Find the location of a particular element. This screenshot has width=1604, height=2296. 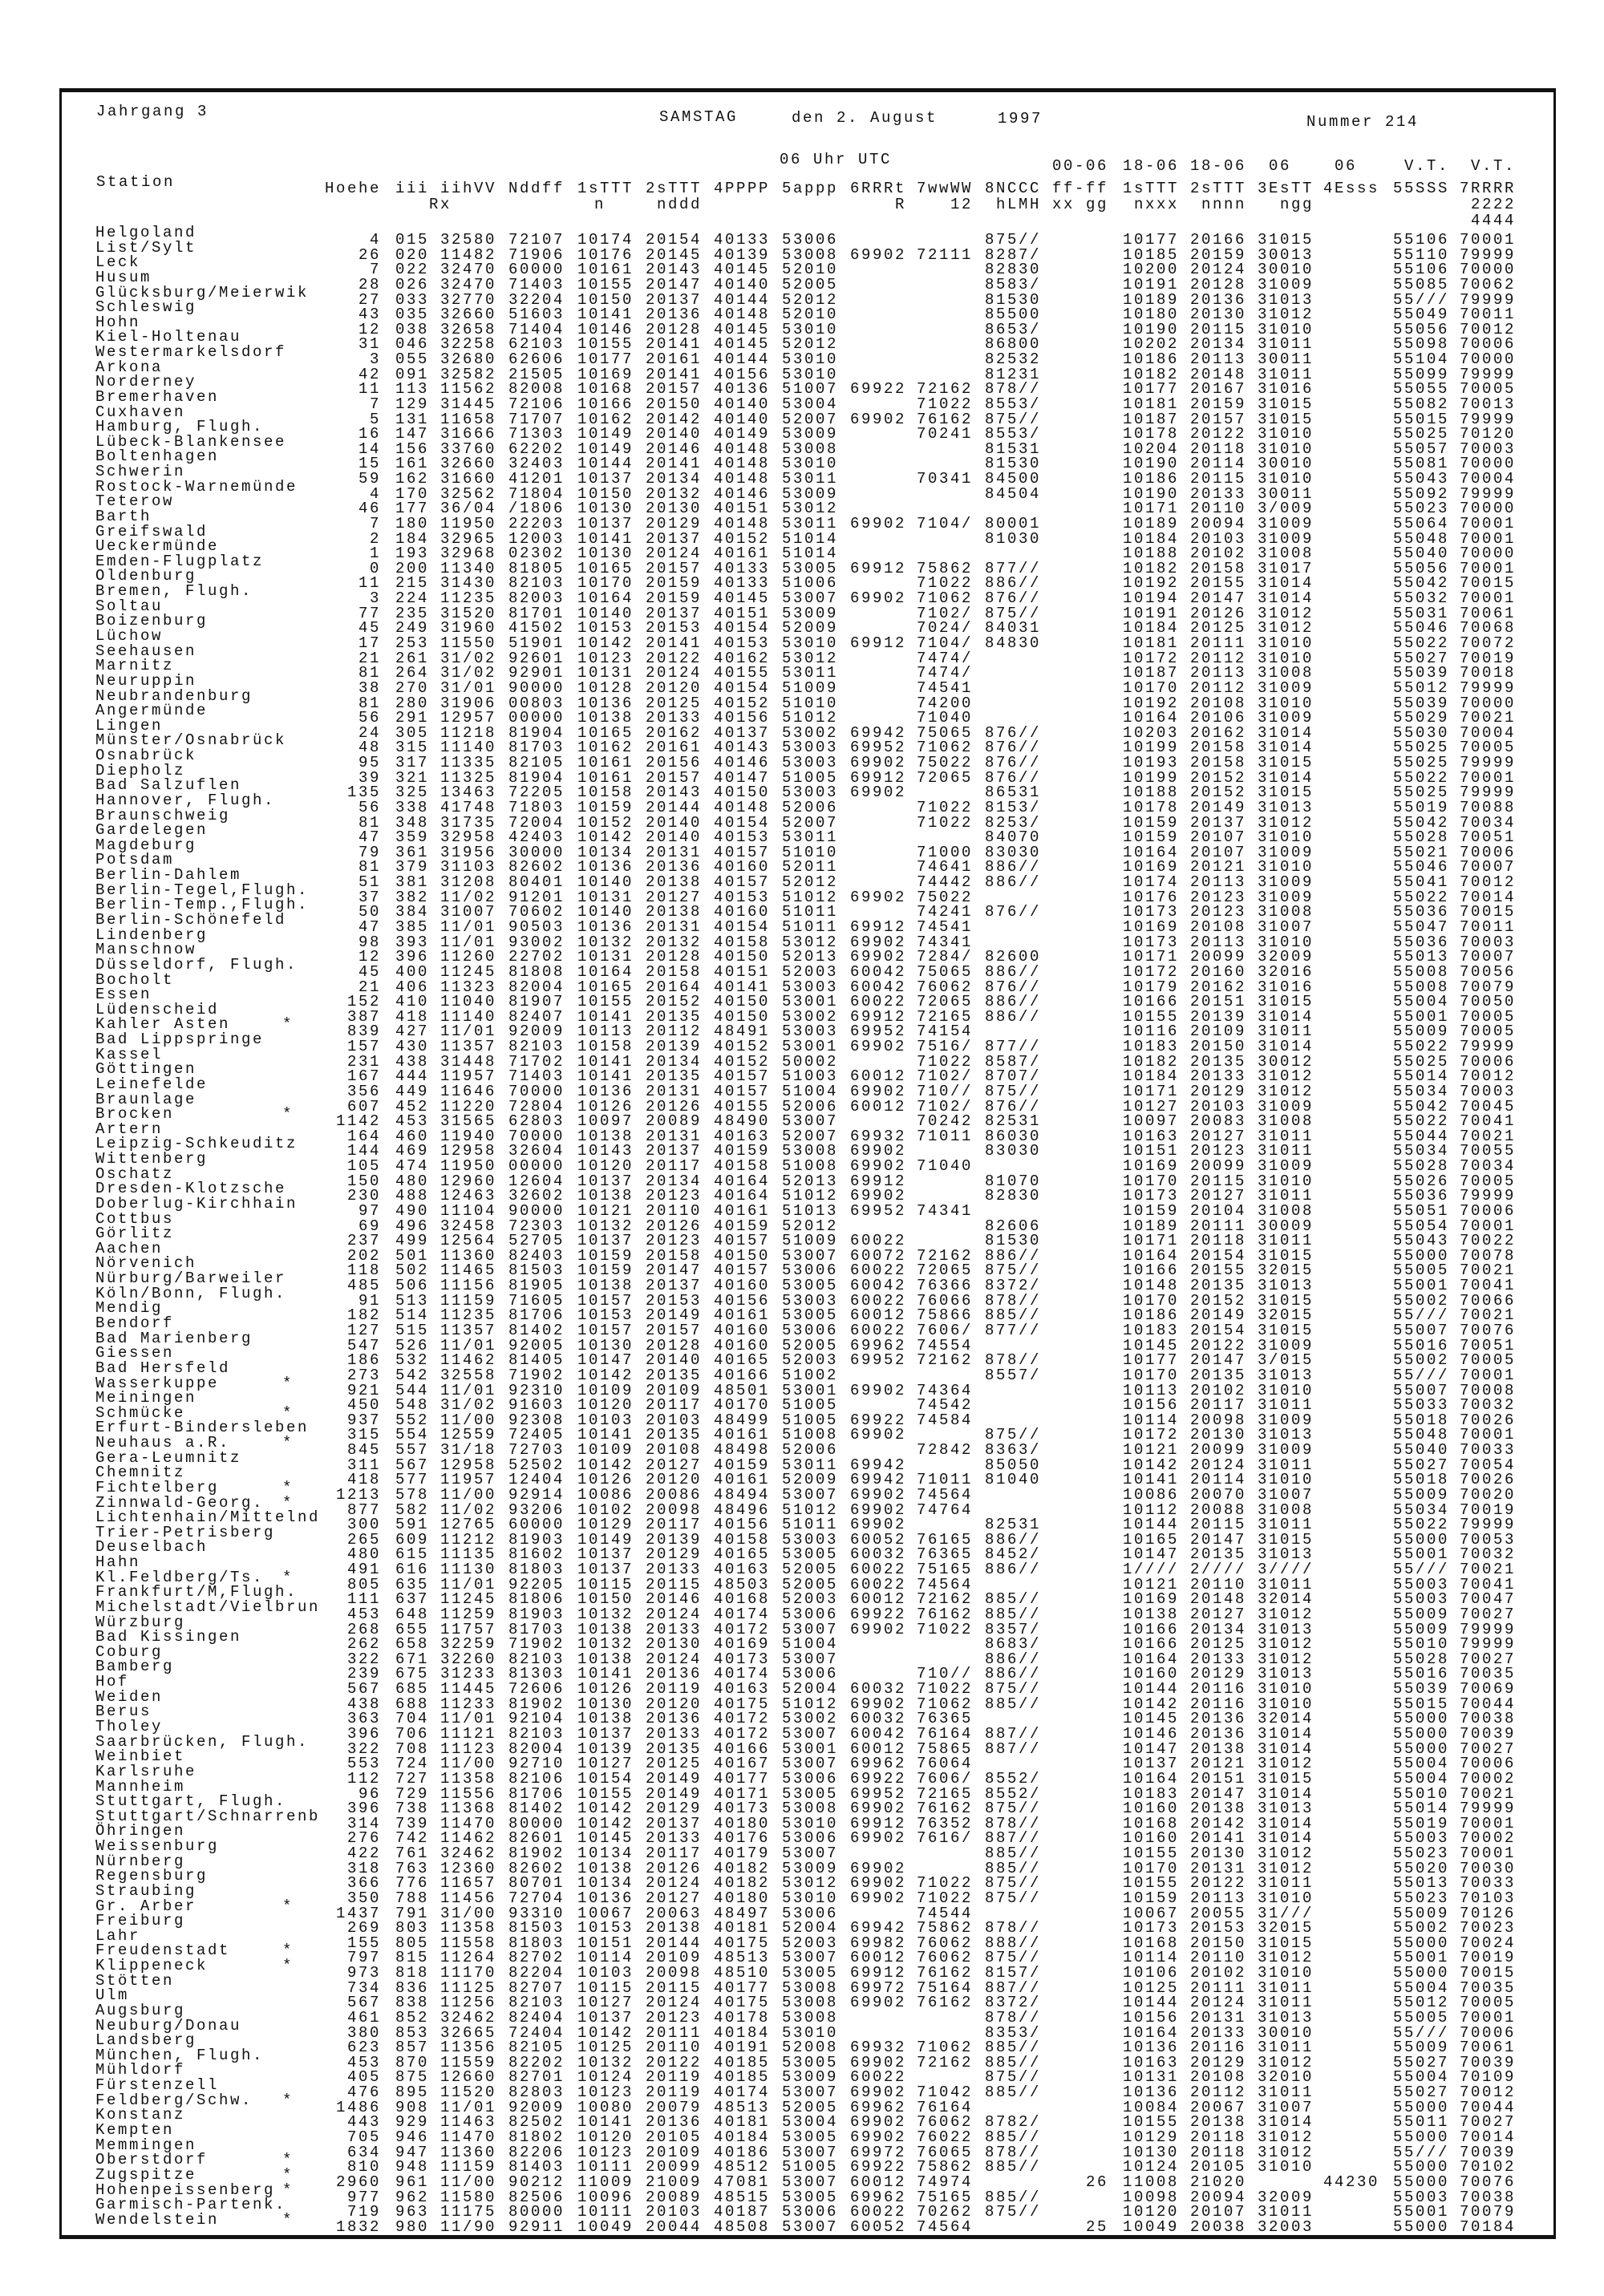

cell-1sttt-max: 10189 is located at coordinates (1150, 300).